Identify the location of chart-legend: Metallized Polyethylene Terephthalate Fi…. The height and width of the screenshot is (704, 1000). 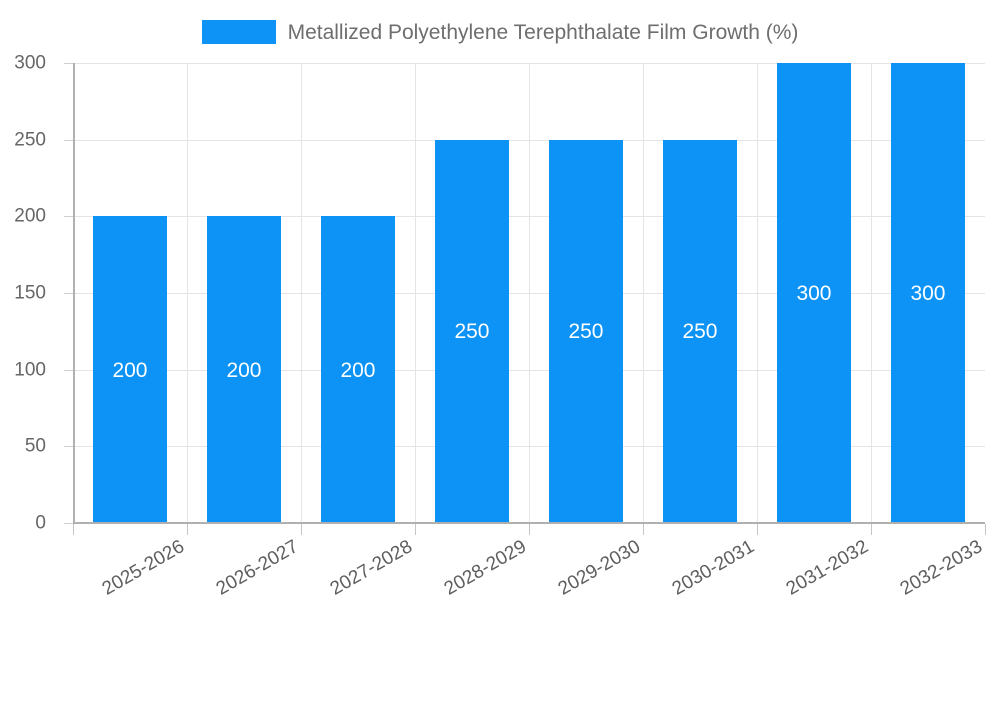
(500, 32).